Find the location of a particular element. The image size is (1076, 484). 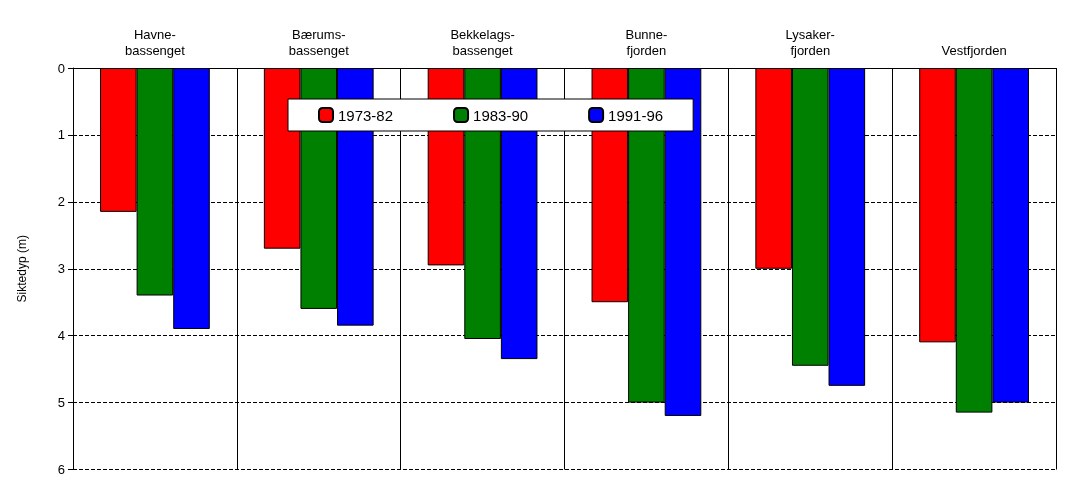

x-tick-label: Bærums- bassenget is located at coordinates (319, 42).